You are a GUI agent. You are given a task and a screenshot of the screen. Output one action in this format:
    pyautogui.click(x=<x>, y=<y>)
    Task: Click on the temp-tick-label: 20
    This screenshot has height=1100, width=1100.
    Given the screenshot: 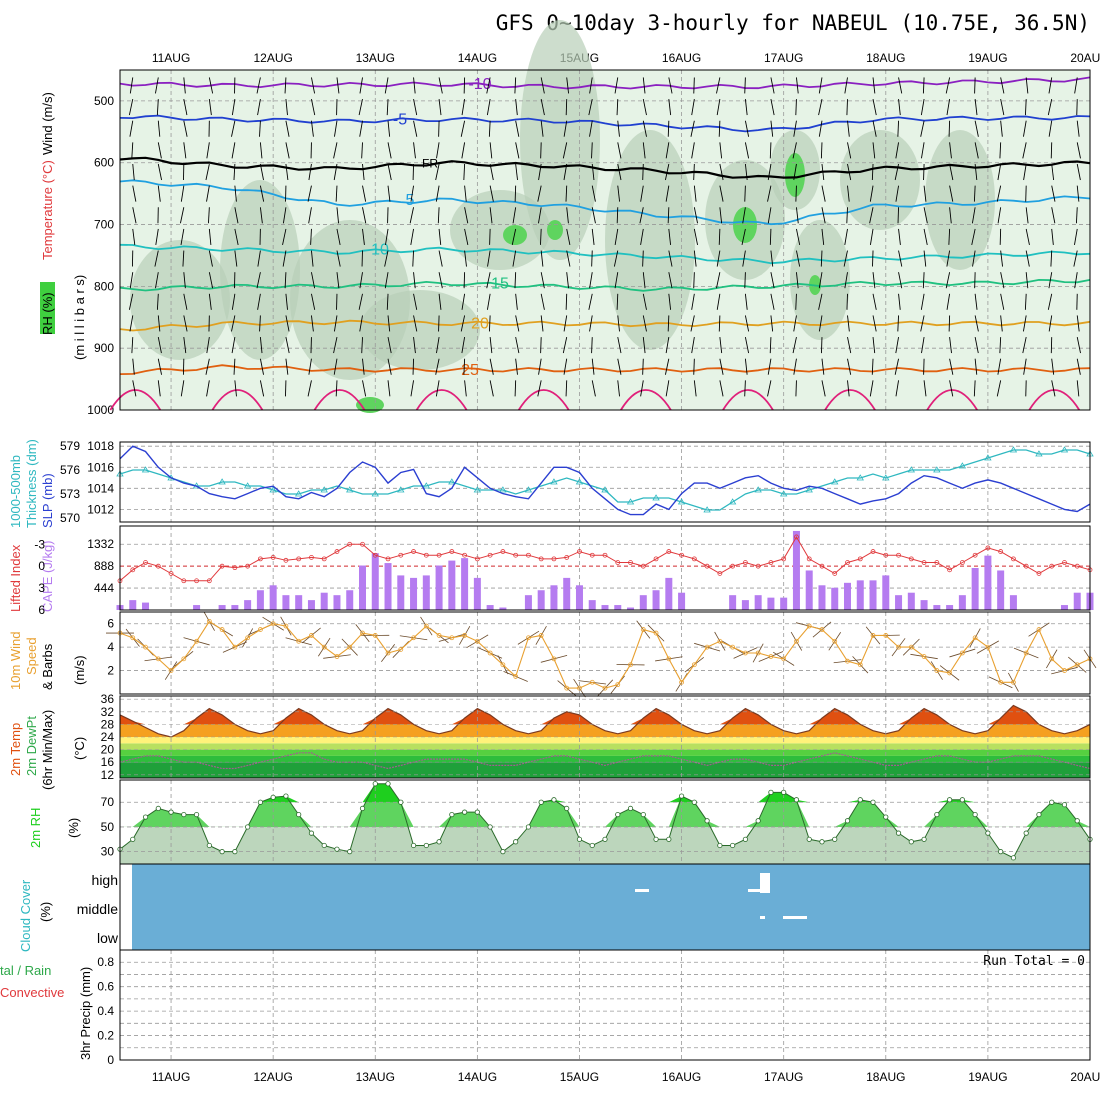 What is the action you would take?
    pyautogui.click(x=108, y=750)
    